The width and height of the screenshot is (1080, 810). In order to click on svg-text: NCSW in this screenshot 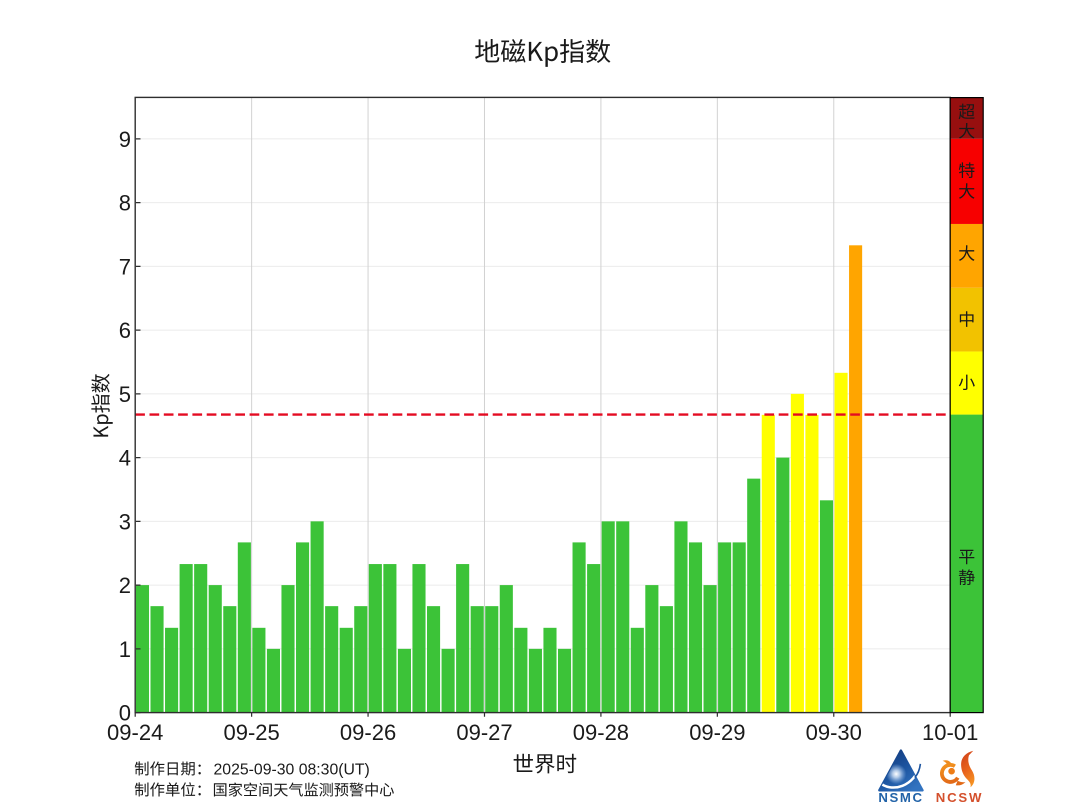, I will do `click(960, 797)`.